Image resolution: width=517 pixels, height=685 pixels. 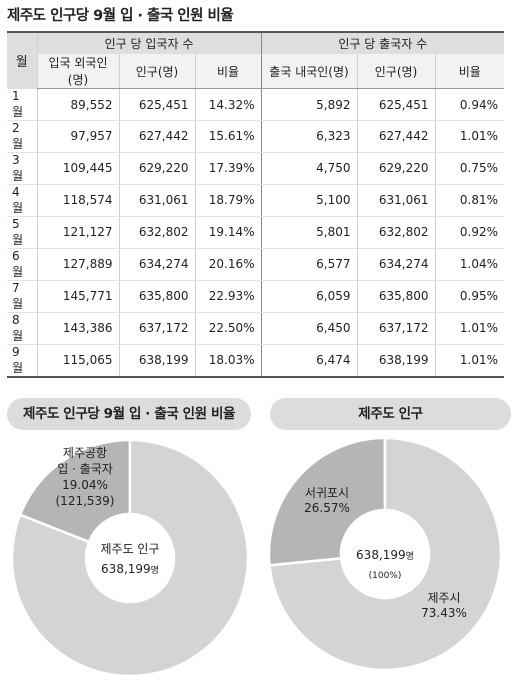 I want to click on month-cell: 6월, so click(x=22, y=264).